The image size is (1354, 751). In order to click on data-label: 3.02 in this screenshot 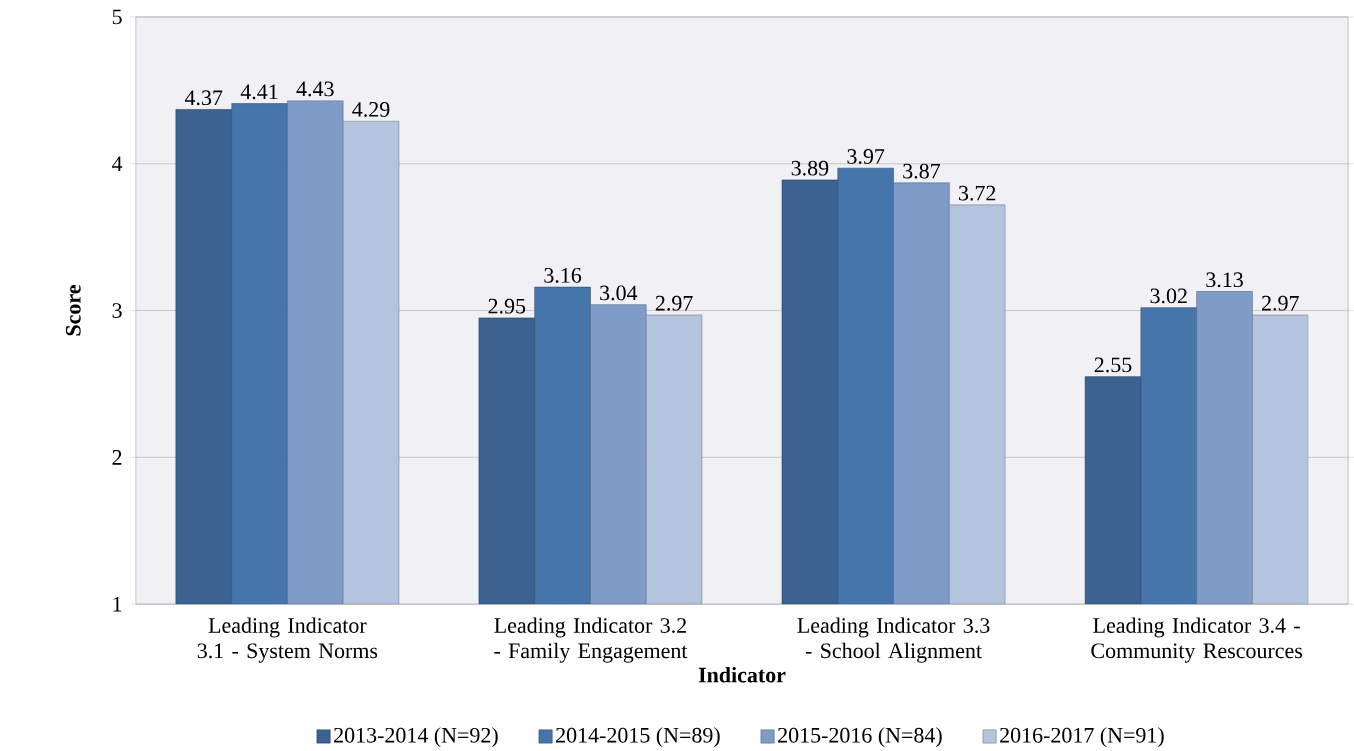, I will do `click(1168, 296)`.